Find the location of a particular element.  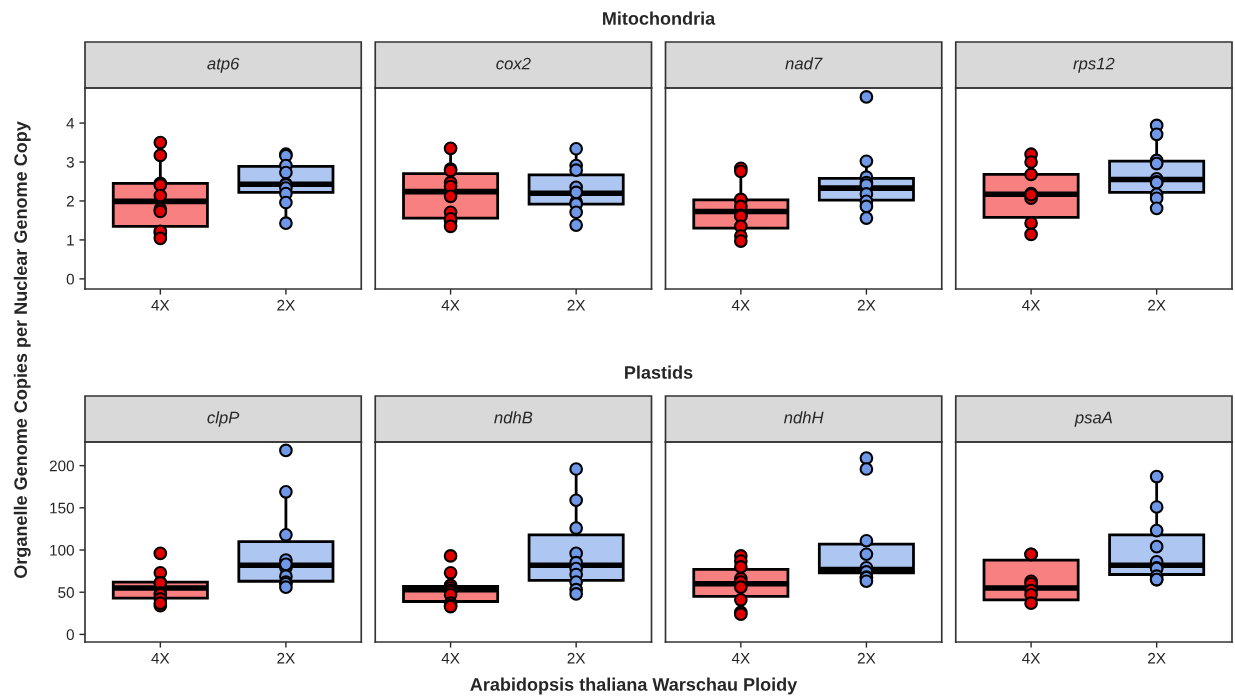

x-axis-title: Arabidopsis thaliana Warschau Ploidy is located at coordinates (634, 686).